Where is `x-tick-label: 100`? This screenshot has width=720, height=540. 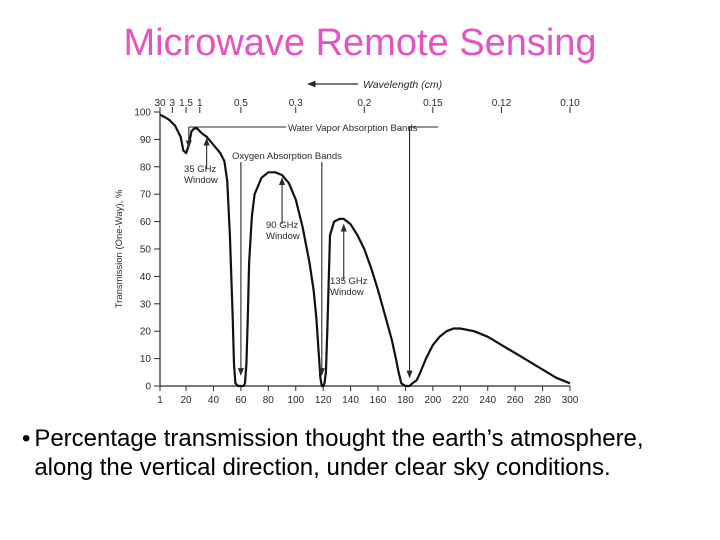
x-tick-label: 100 is located at coordinates (295, 400).